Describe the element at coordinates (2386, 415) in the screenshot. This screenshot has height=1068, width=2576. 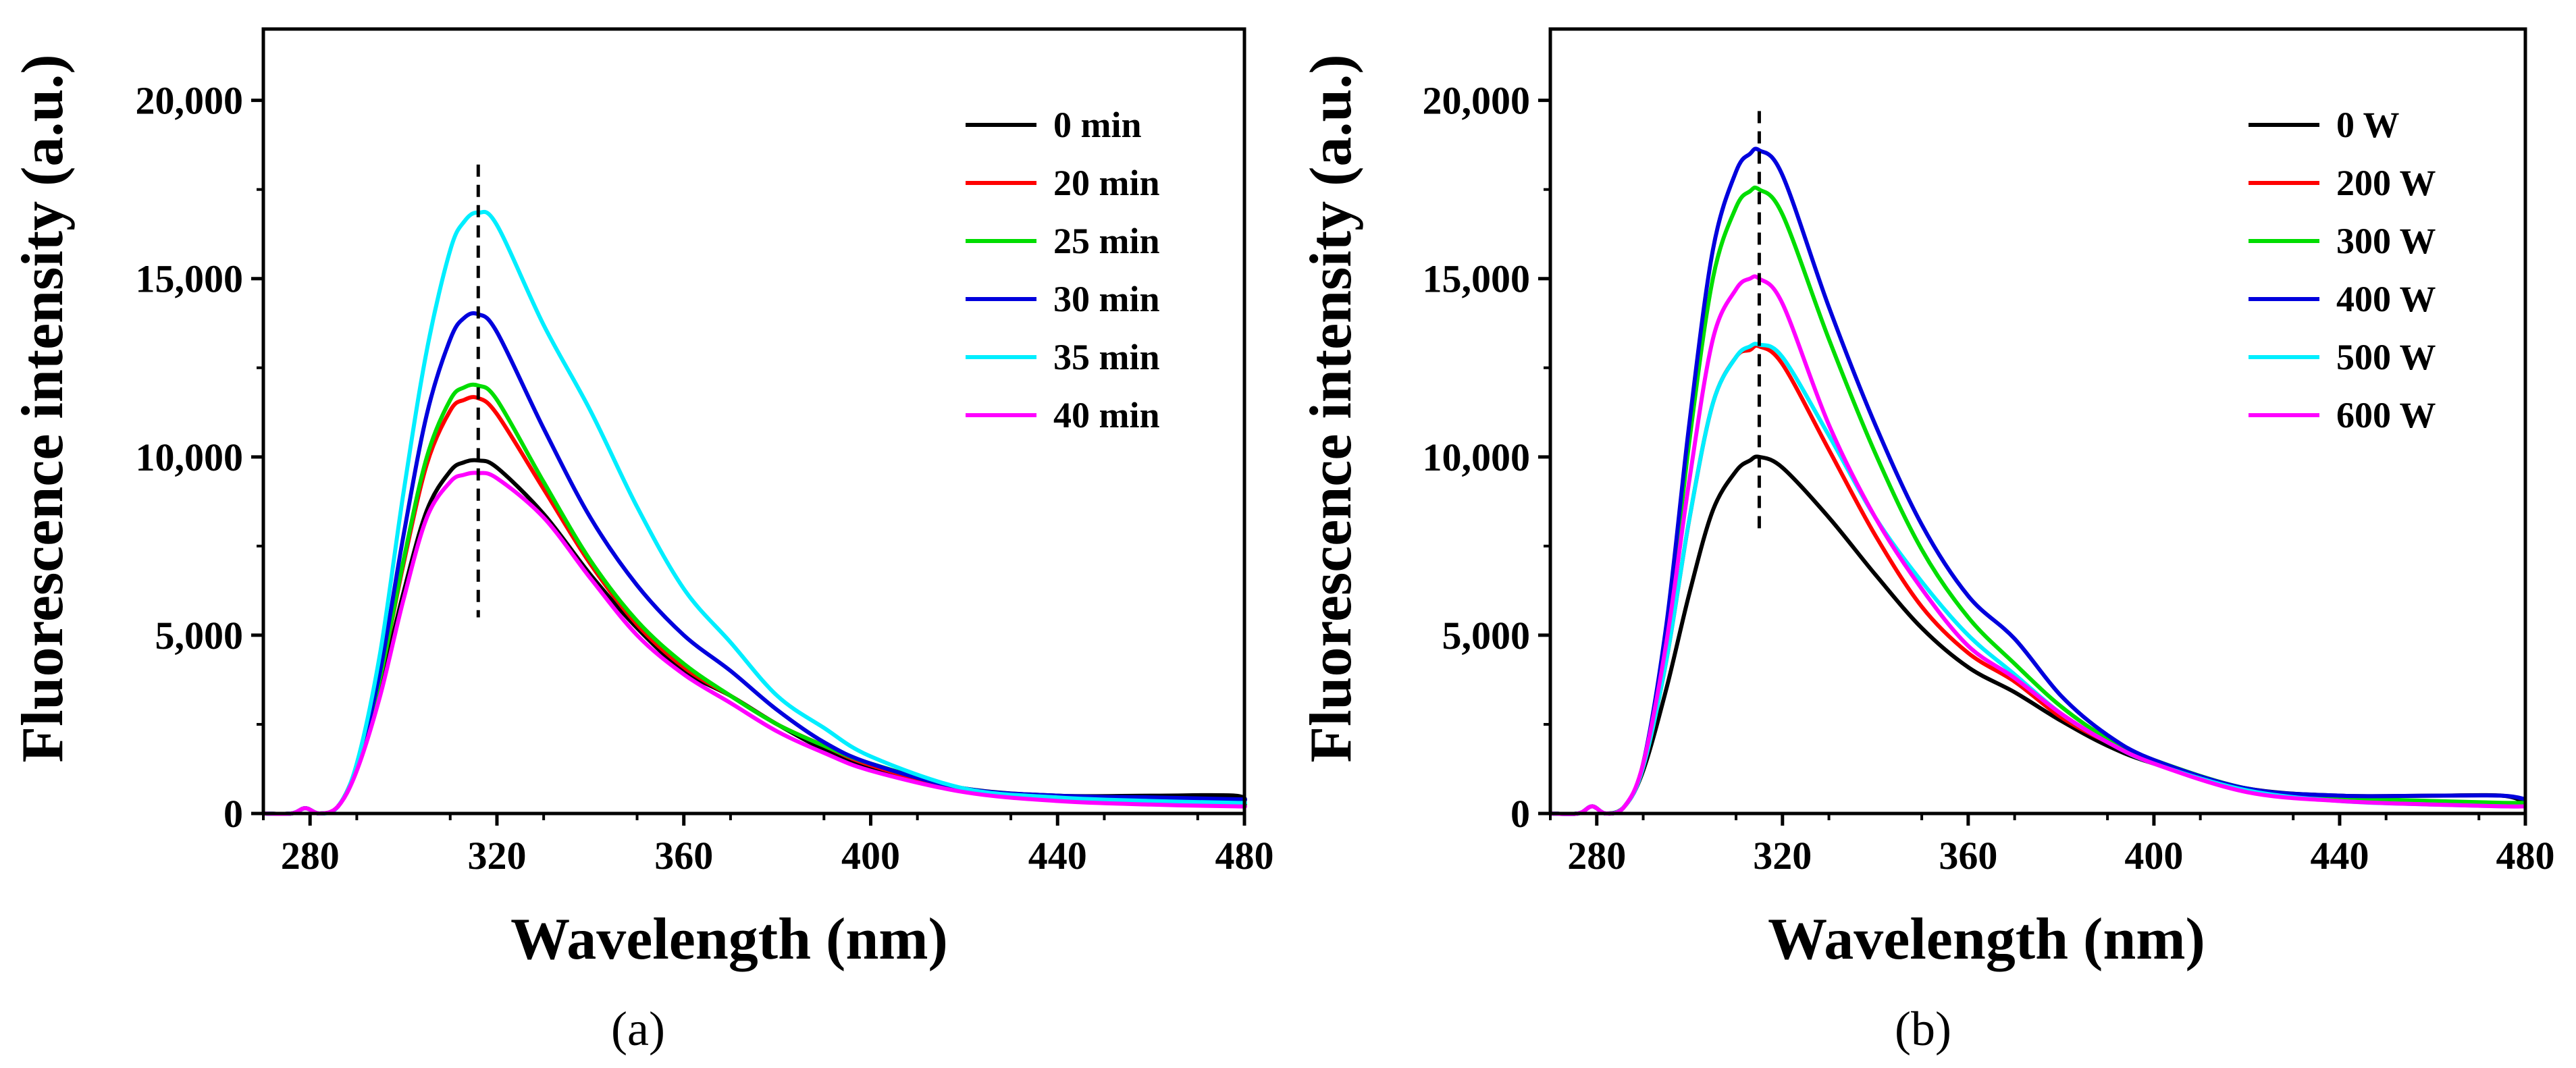
I see `panel-b-legend-label-5: 600 W` at that location.